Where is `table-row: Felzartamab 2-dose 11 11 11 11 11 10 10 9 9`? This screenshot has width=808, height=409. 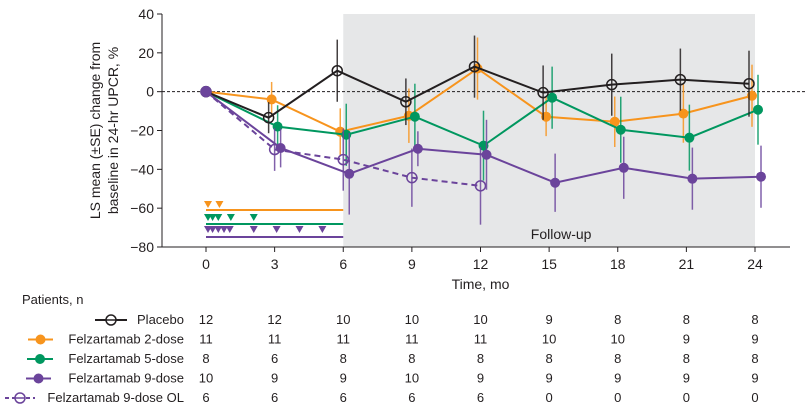 table-row: Felzartamab 2-dose 11 11 11 11 11 10 10 9 9 is located at coordinates (393, 339).